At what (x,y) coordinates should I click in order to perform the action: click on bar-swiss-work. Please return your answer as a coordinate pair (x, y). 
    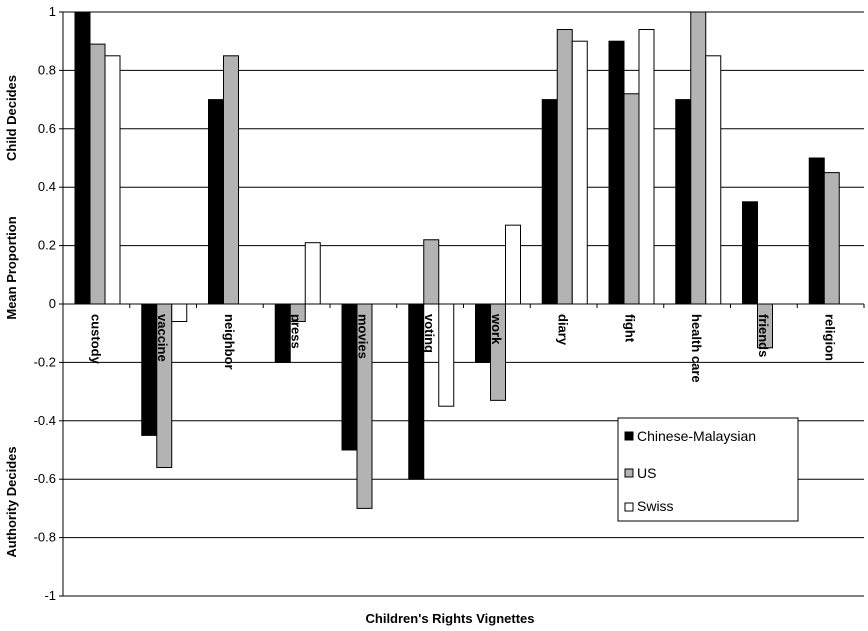
    Looking at the image, I should click on (513, 264).